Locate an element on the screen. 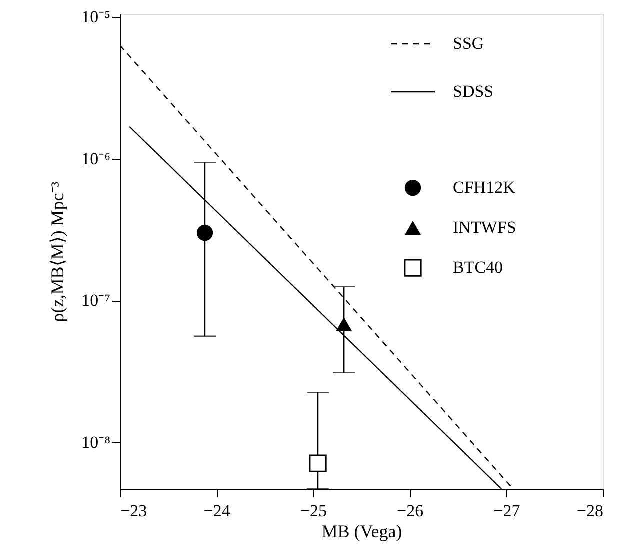  x-tick-label: −25 is located at coordinates (313, 511).